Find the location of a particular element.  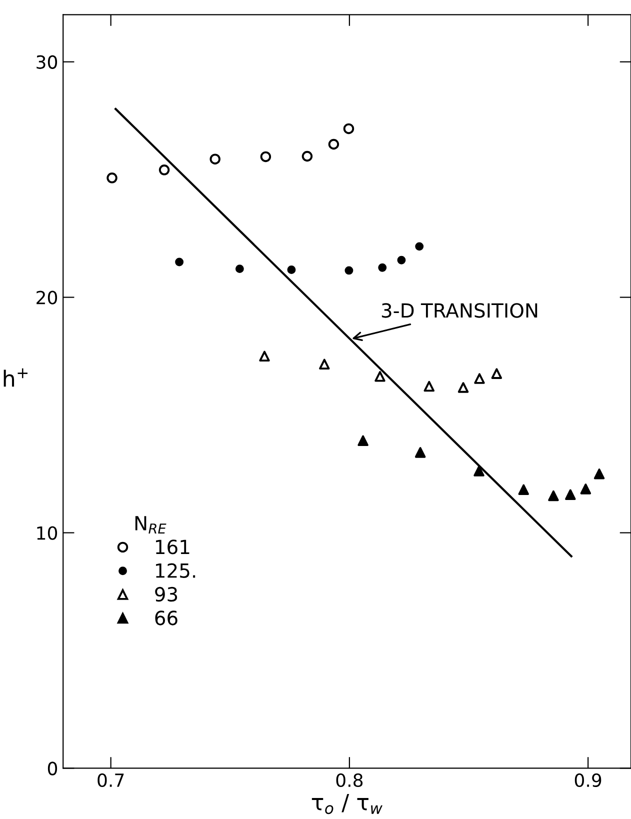

annotation: 3-D TRANSITION is located at coordinates (460, 310).